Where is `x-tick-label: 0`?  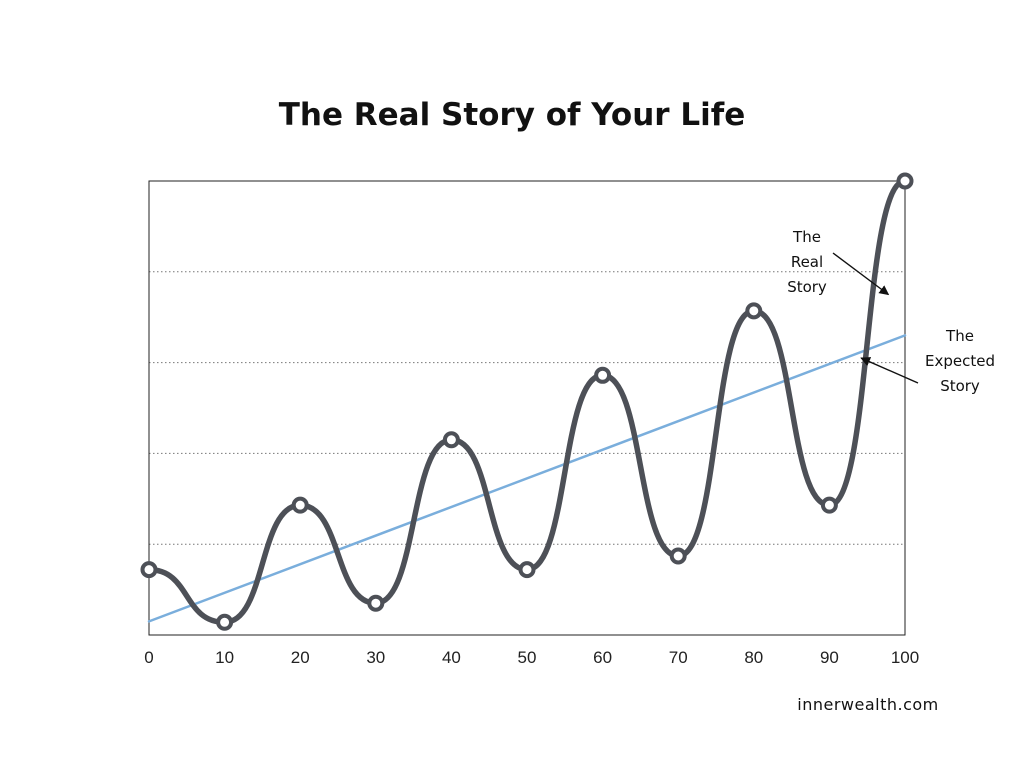
x-tick-label: 0 is located at coordinates (148, 657).